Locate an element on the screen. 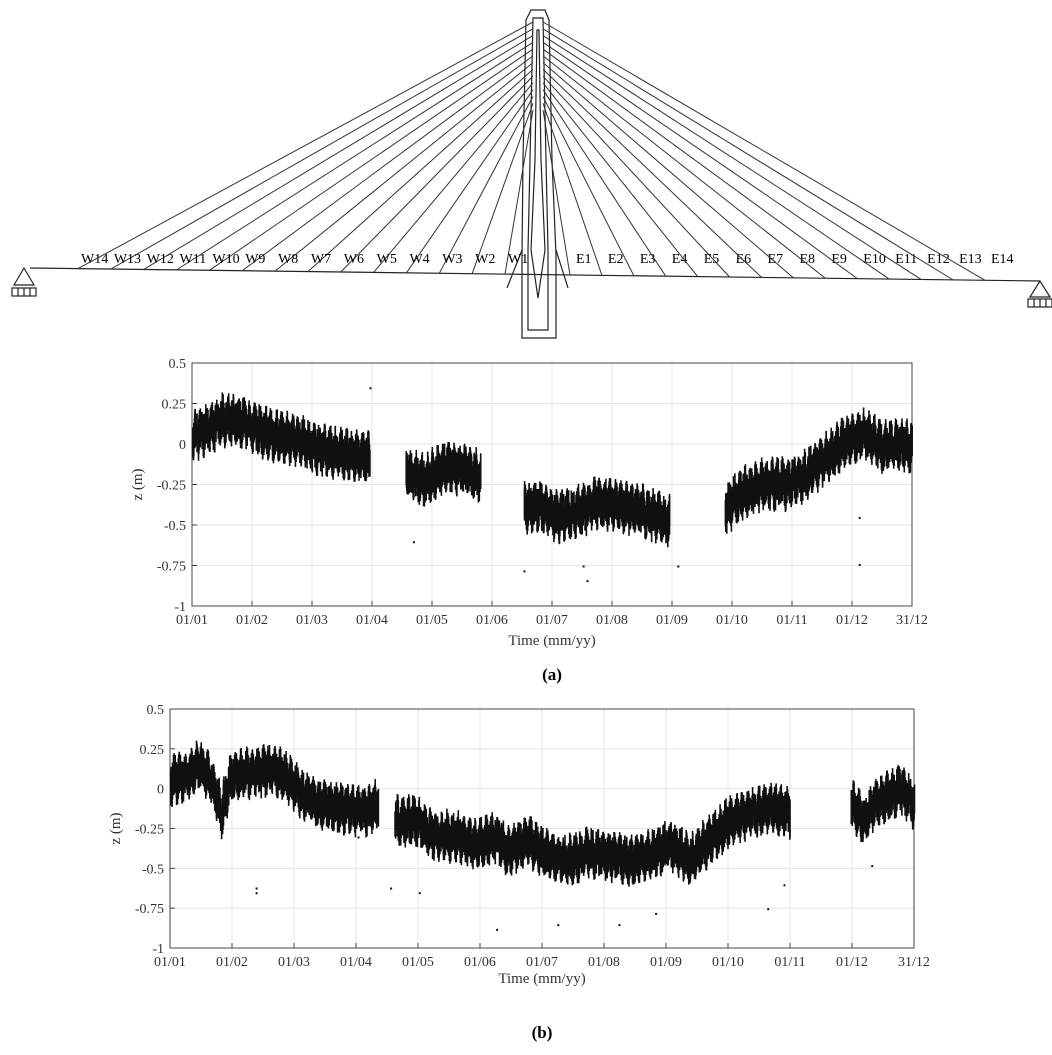 This screenshot has width=1052, height=1055. y-tick-label: 0.5 is located at coordinates (156, 710).